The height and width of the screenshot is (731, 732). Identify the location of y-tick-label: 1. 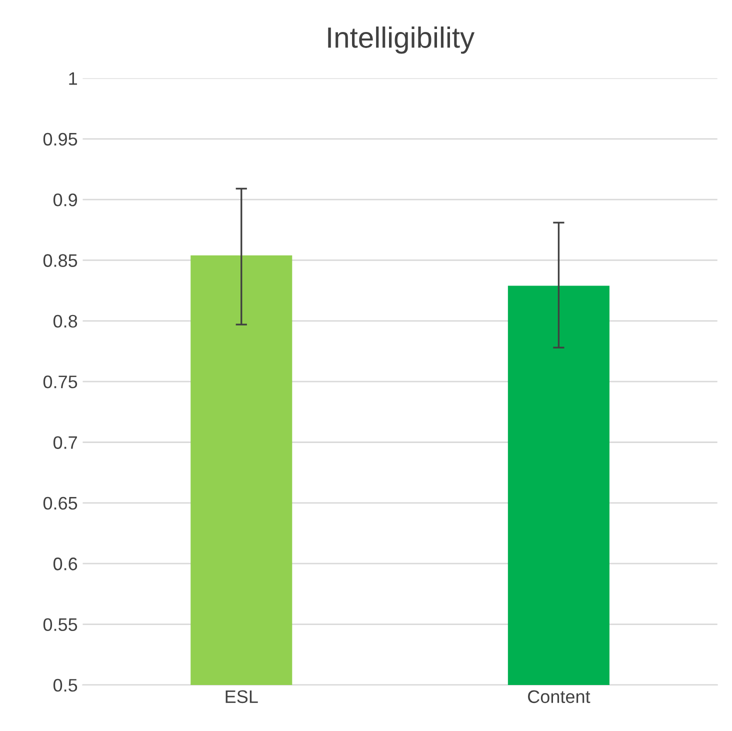
(73, 78).